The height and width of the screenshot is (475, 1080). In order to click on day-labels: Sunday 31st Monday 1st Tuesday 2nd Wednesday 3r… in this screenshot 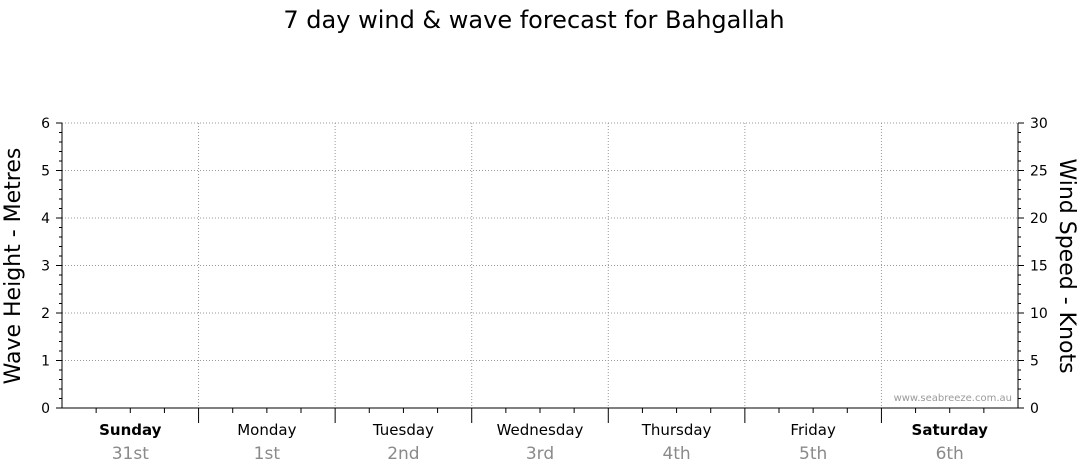, I will do `click(543, 442)`.